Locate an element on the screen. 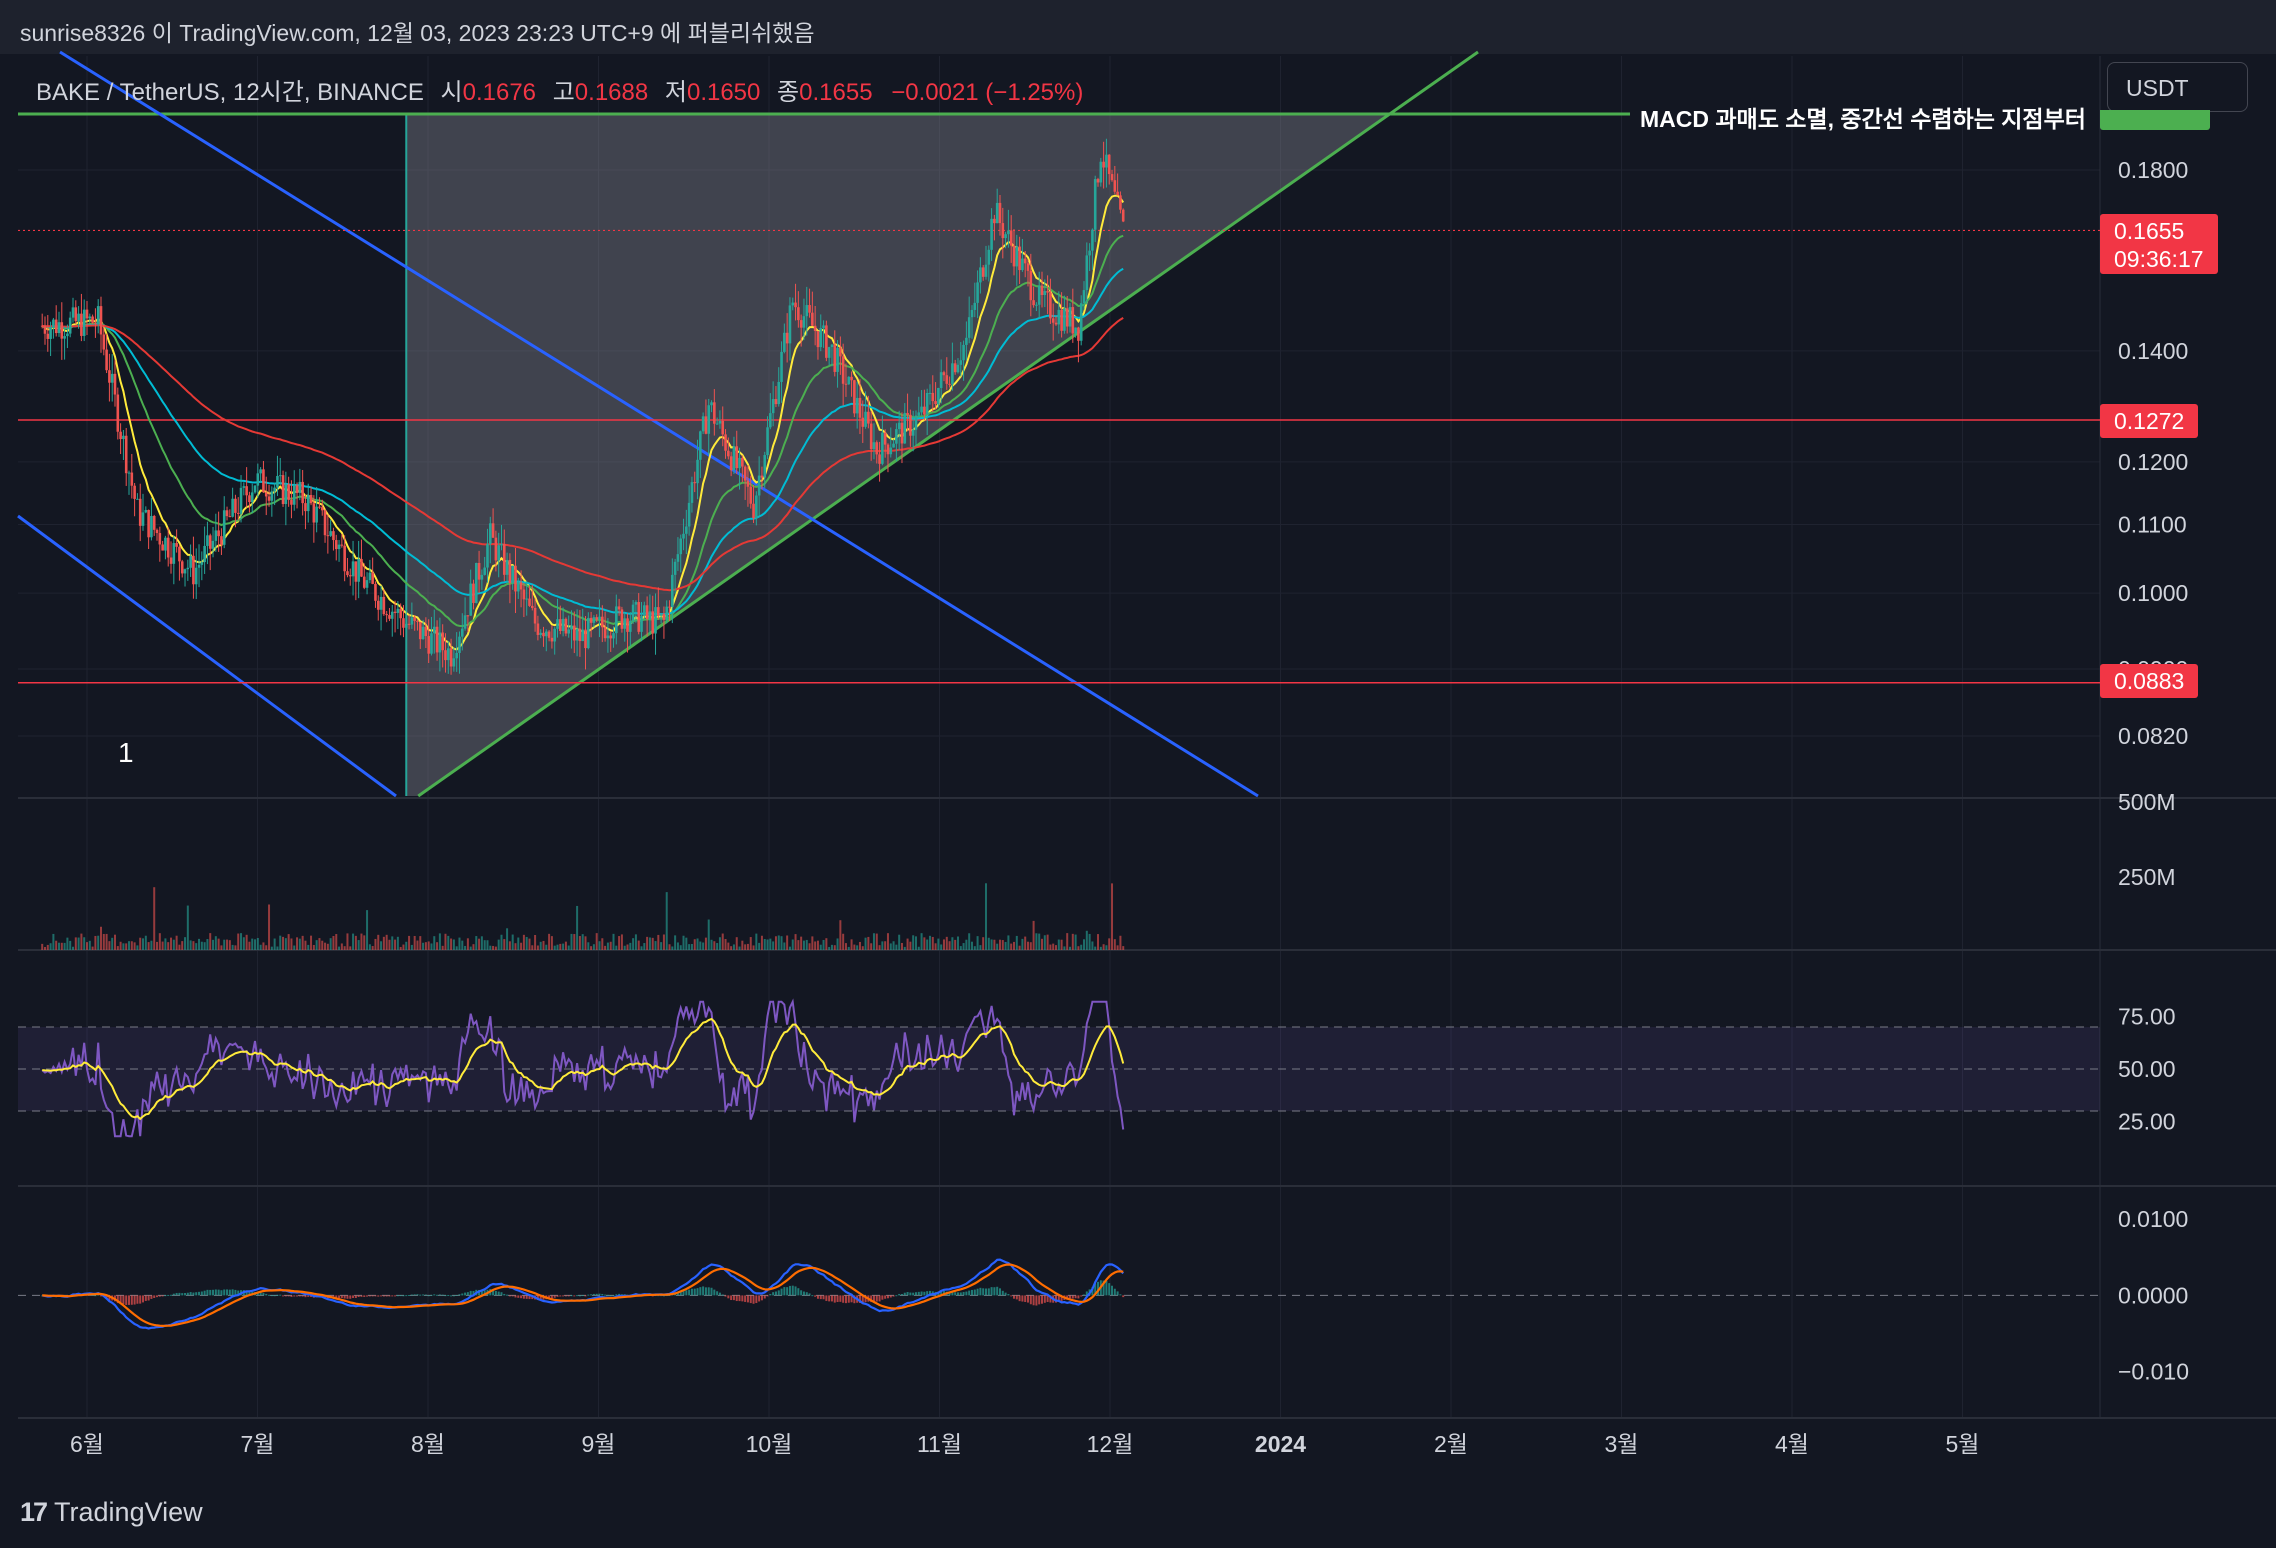 This screenshot has height=1548, width=2276. time-tick-label: 11월 is located at coordinates (939, 1444).